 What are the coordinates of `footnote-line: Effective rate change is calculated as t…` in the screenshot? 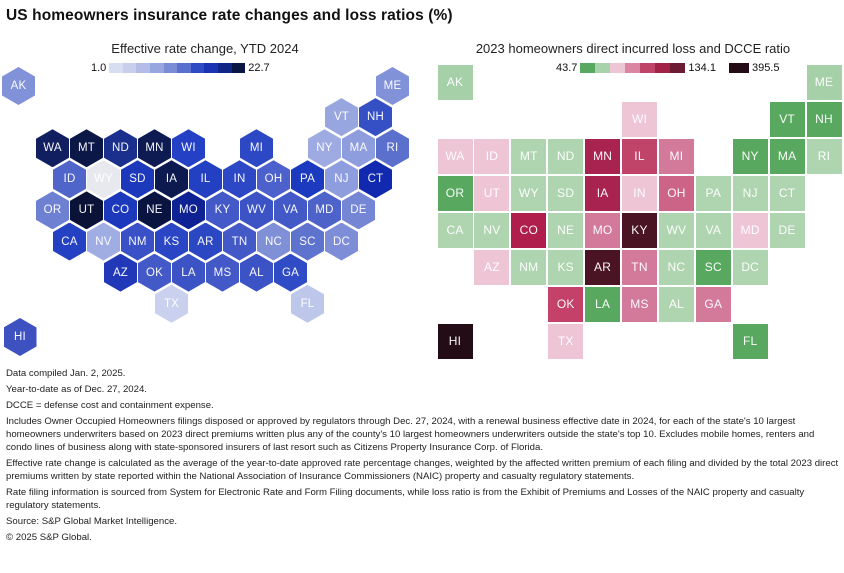 It's located at (422, 470).